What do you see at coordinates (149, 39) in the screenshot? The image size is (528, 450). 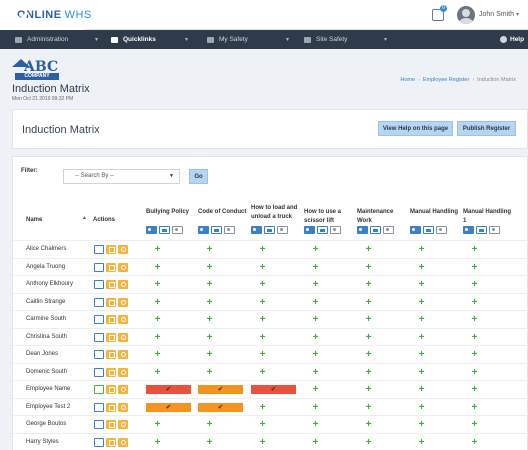 I see `nav-quicklinks: Quicklinks ▾` at bounding box center [149, 39].